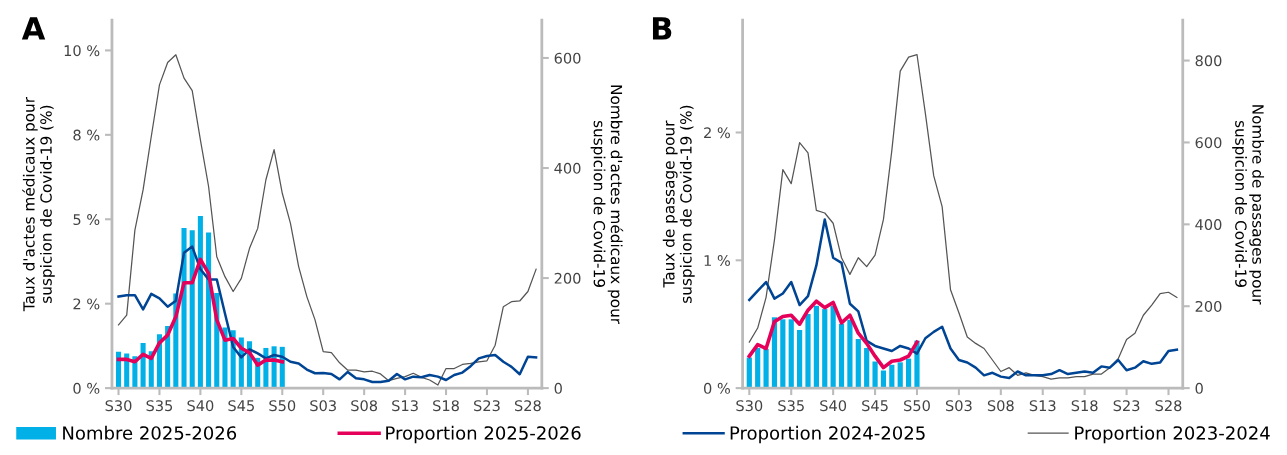 Image resolution: width=1287 pixels, height=455 pixels. I want to click on legend-label: Proportion 2024-2025, so click(827, 434).